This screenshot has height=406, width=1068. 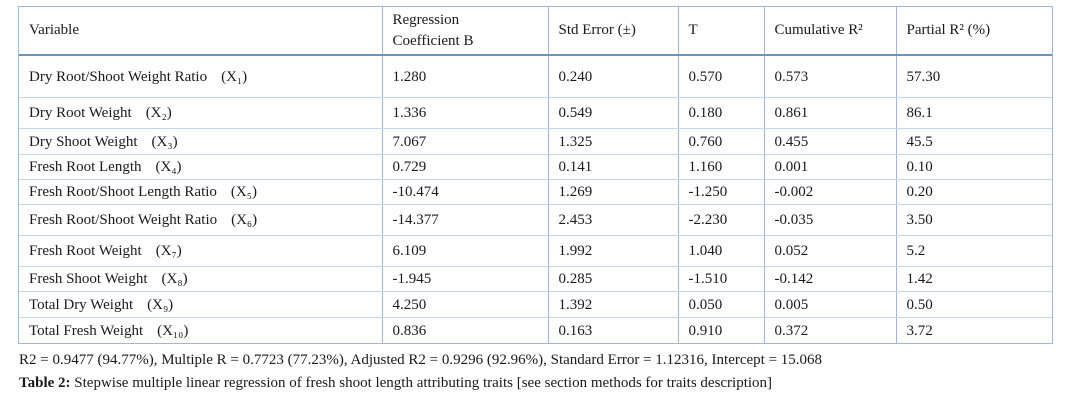 I want to click on cell-partial-r2: 45.5, so click(x=974, y=141).